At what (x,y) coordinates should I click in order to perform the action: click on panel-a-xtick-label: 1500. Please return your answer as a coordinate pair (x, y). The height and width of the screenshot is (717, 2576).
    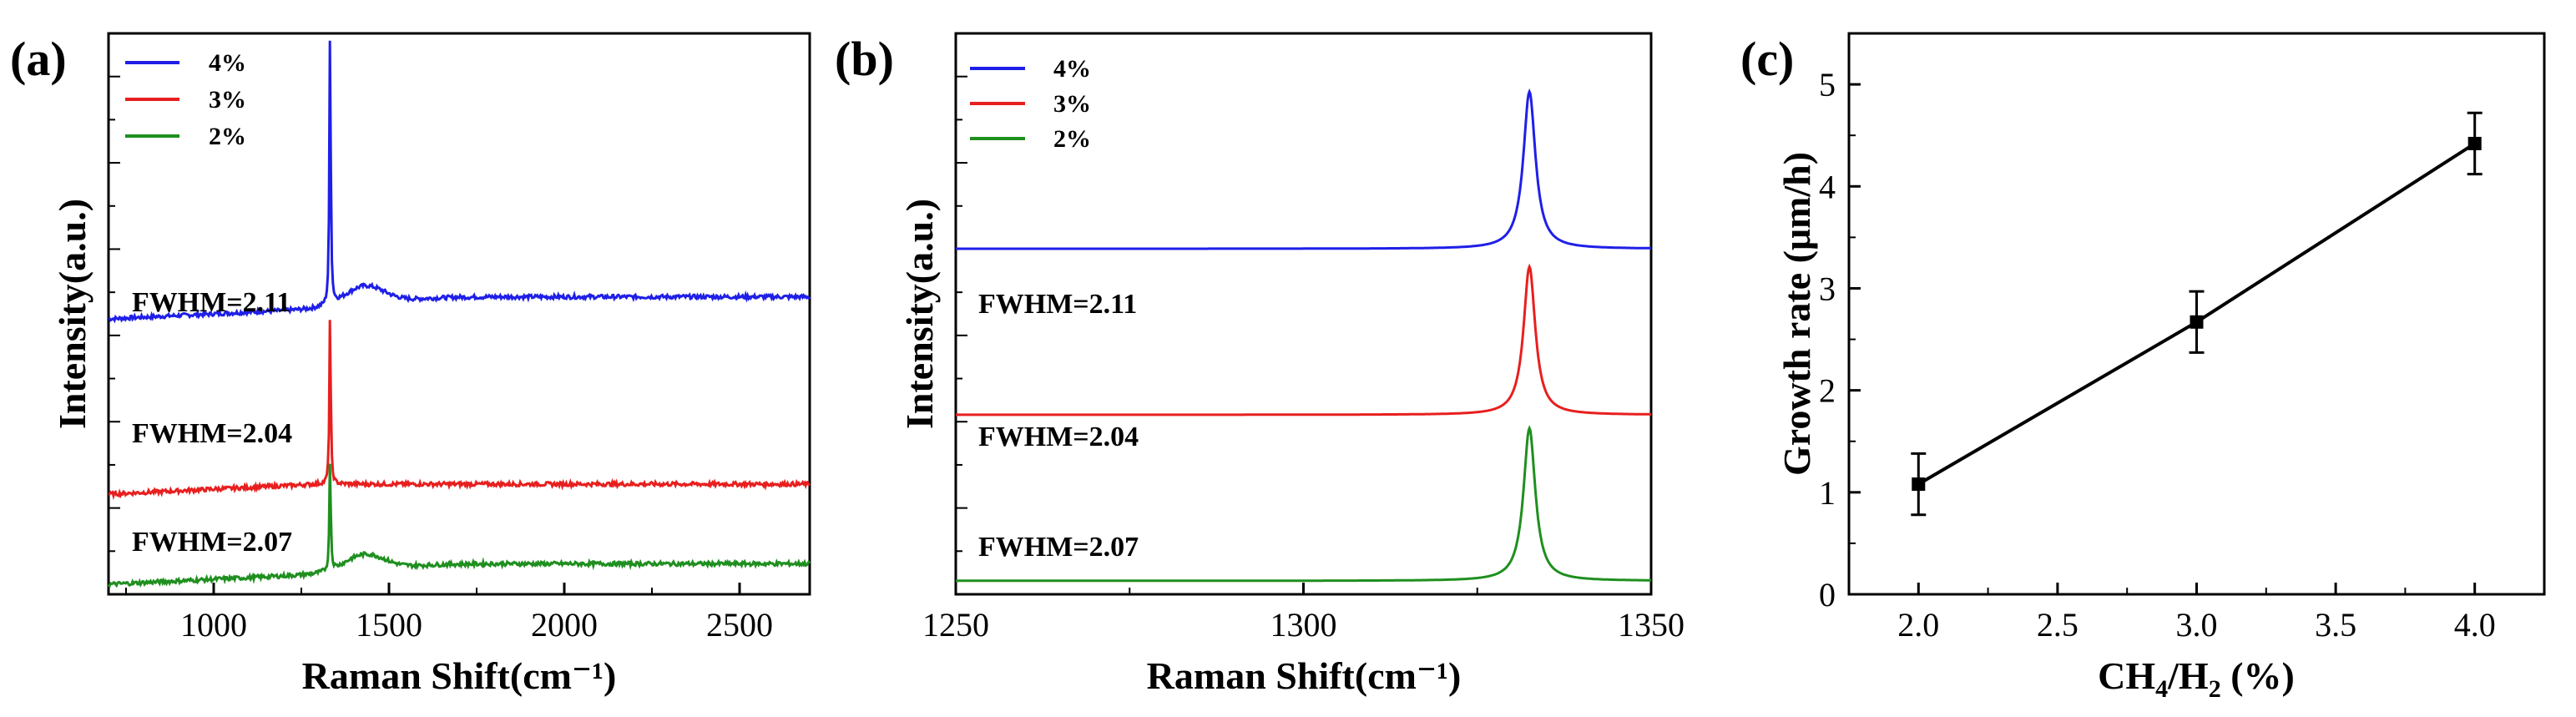
    Looking at the image, I should click on (389, 625).